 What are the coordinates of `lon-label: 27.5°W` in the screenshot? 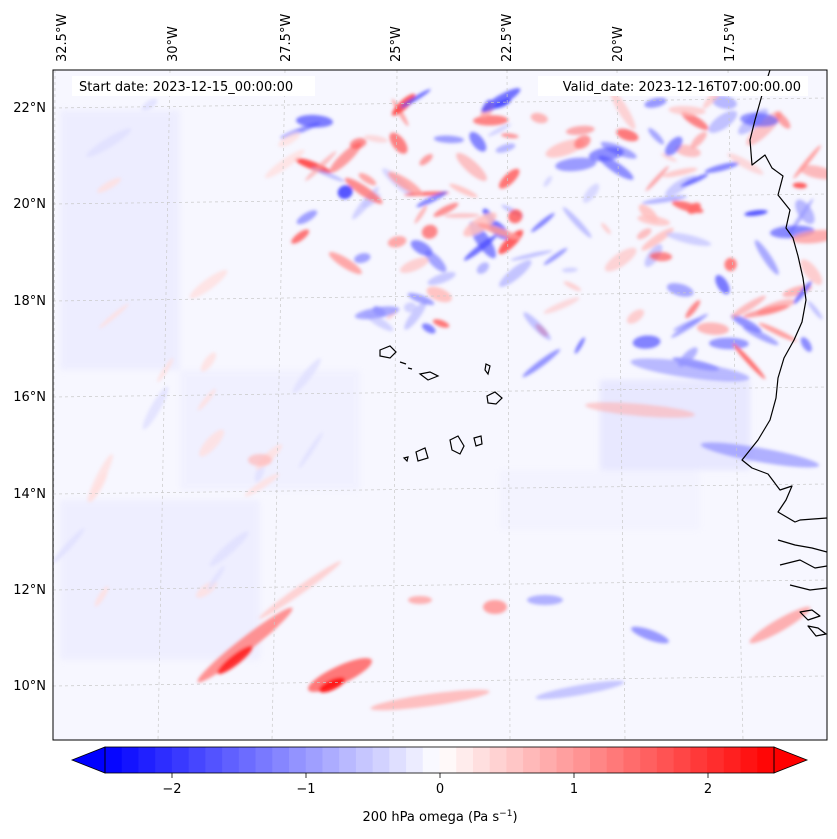 It's located at (286, 38).